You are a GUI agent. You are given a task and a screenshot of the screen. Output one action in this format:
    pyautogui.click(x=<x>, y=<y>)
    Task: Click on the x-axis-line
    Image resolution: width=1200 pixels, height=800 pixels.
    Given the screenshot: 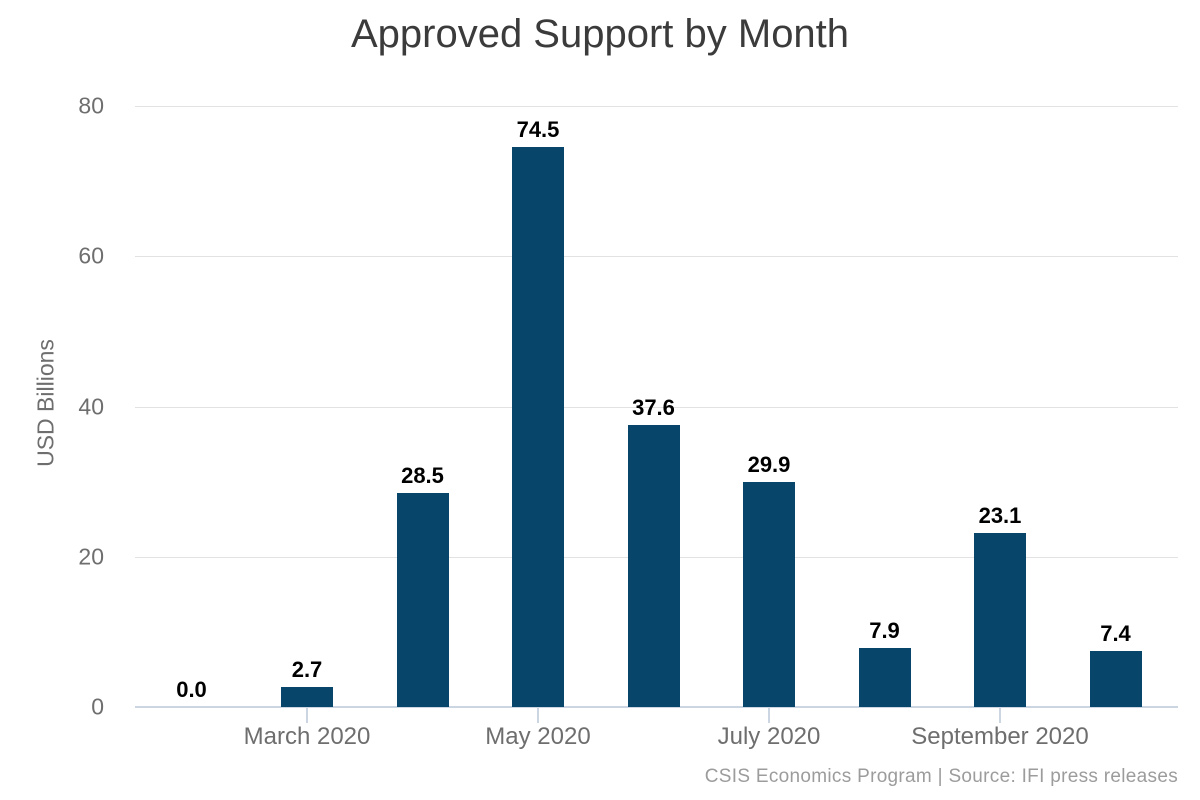 What is the action you would take?
    pyautogui.click(x=656, y=707)
    